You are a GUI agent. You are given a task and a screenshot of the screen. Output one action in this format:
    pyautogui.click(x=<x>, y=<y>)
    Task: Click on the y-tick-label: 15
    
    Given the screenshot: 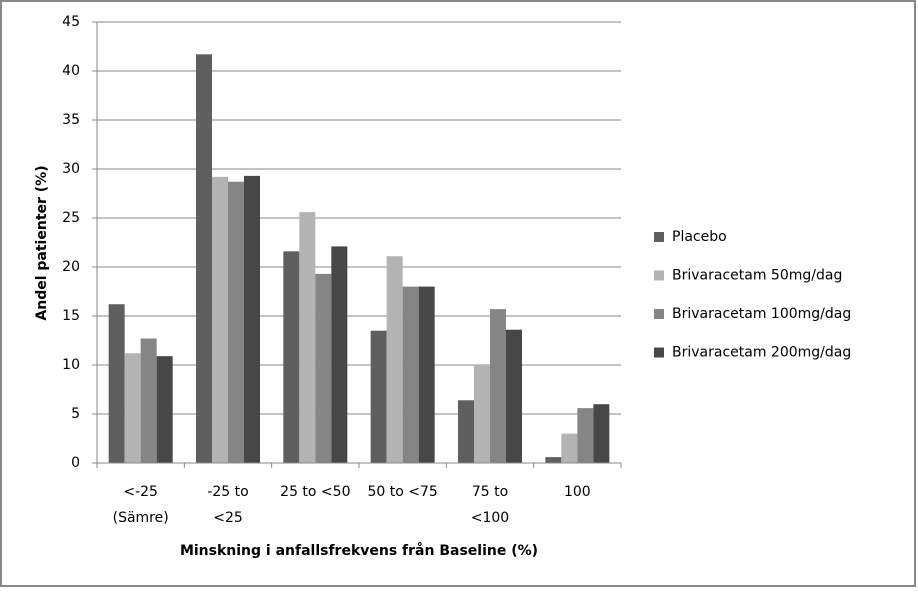 What is the action you would take?
    pyautogui.click(x=71, y=316)
    